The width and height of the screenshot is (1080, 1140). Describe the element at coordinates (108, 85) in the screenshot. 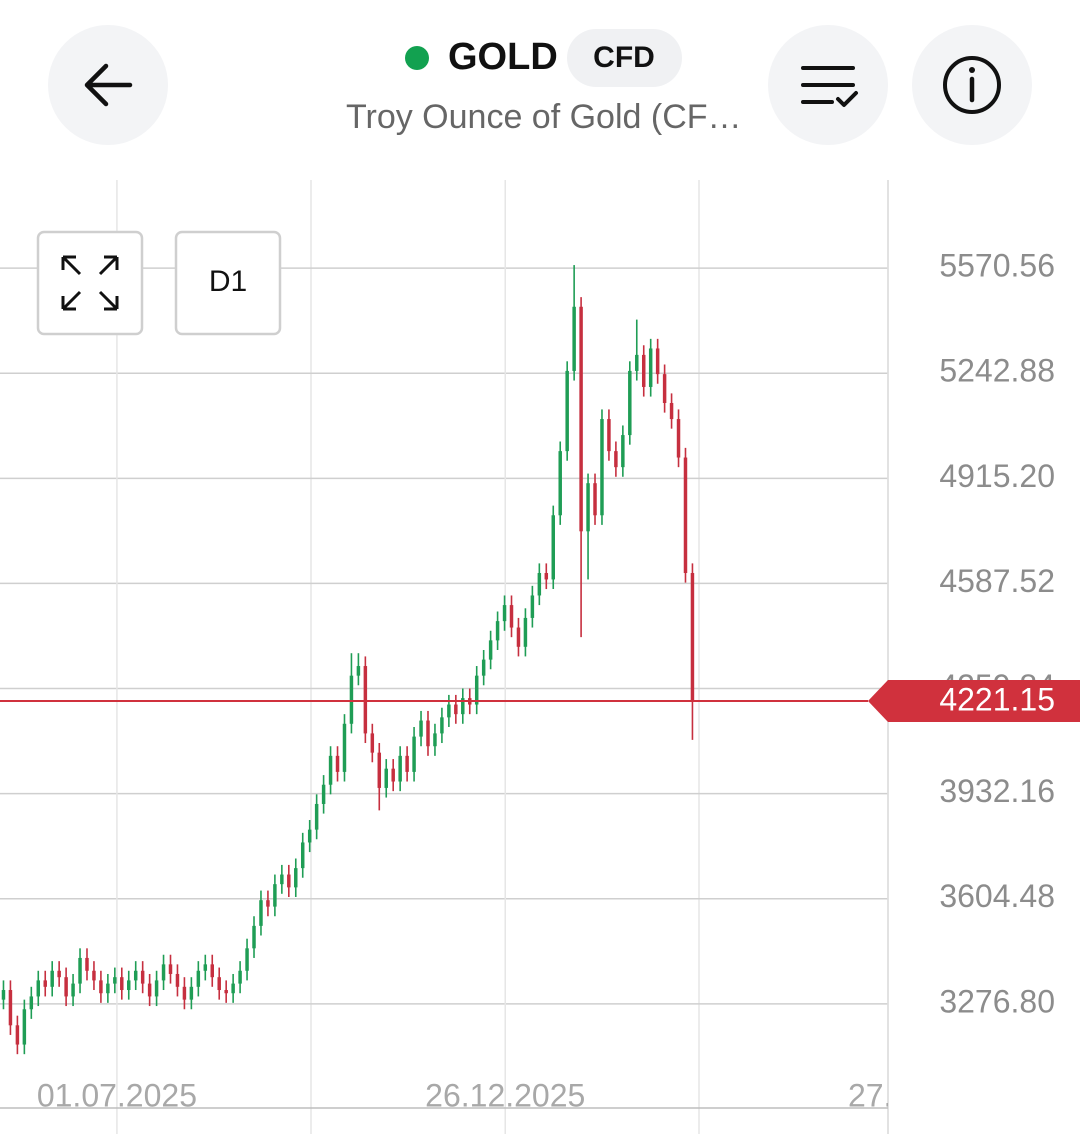

I see `back-button` at that location.